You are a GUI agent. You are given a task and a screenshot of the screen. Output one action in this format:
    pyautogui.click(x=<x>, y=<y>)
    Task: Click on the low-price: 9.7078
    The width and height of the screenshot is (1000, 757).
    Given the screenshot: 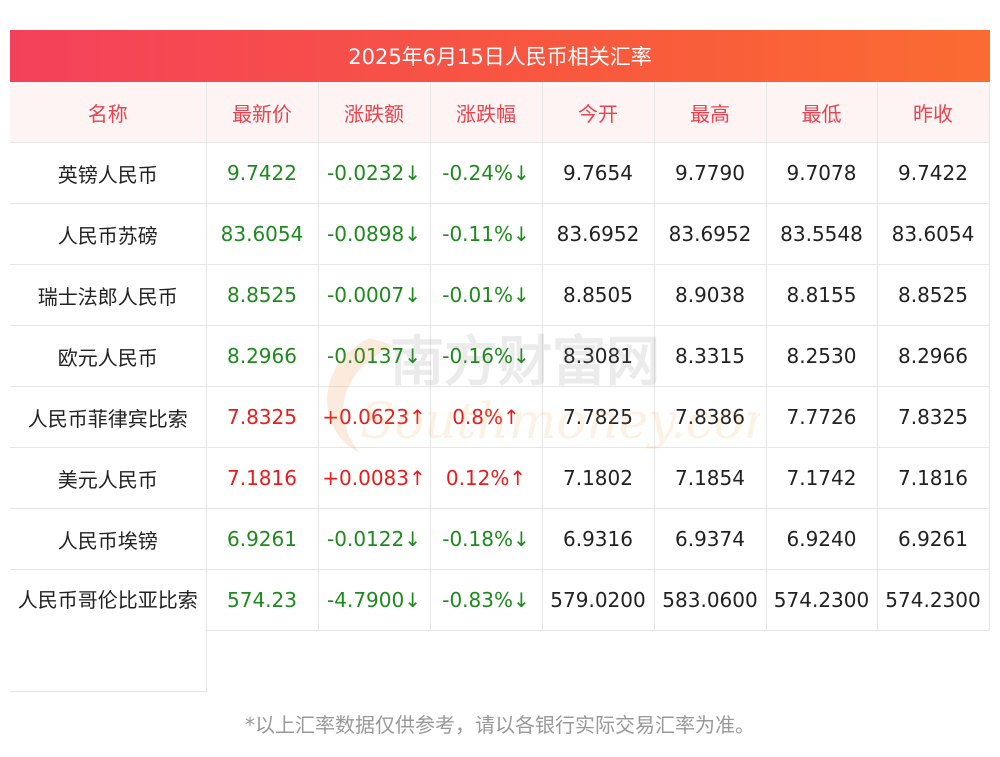 What is the action you would take?
    pyautogui.click(x=822, y=173)
    